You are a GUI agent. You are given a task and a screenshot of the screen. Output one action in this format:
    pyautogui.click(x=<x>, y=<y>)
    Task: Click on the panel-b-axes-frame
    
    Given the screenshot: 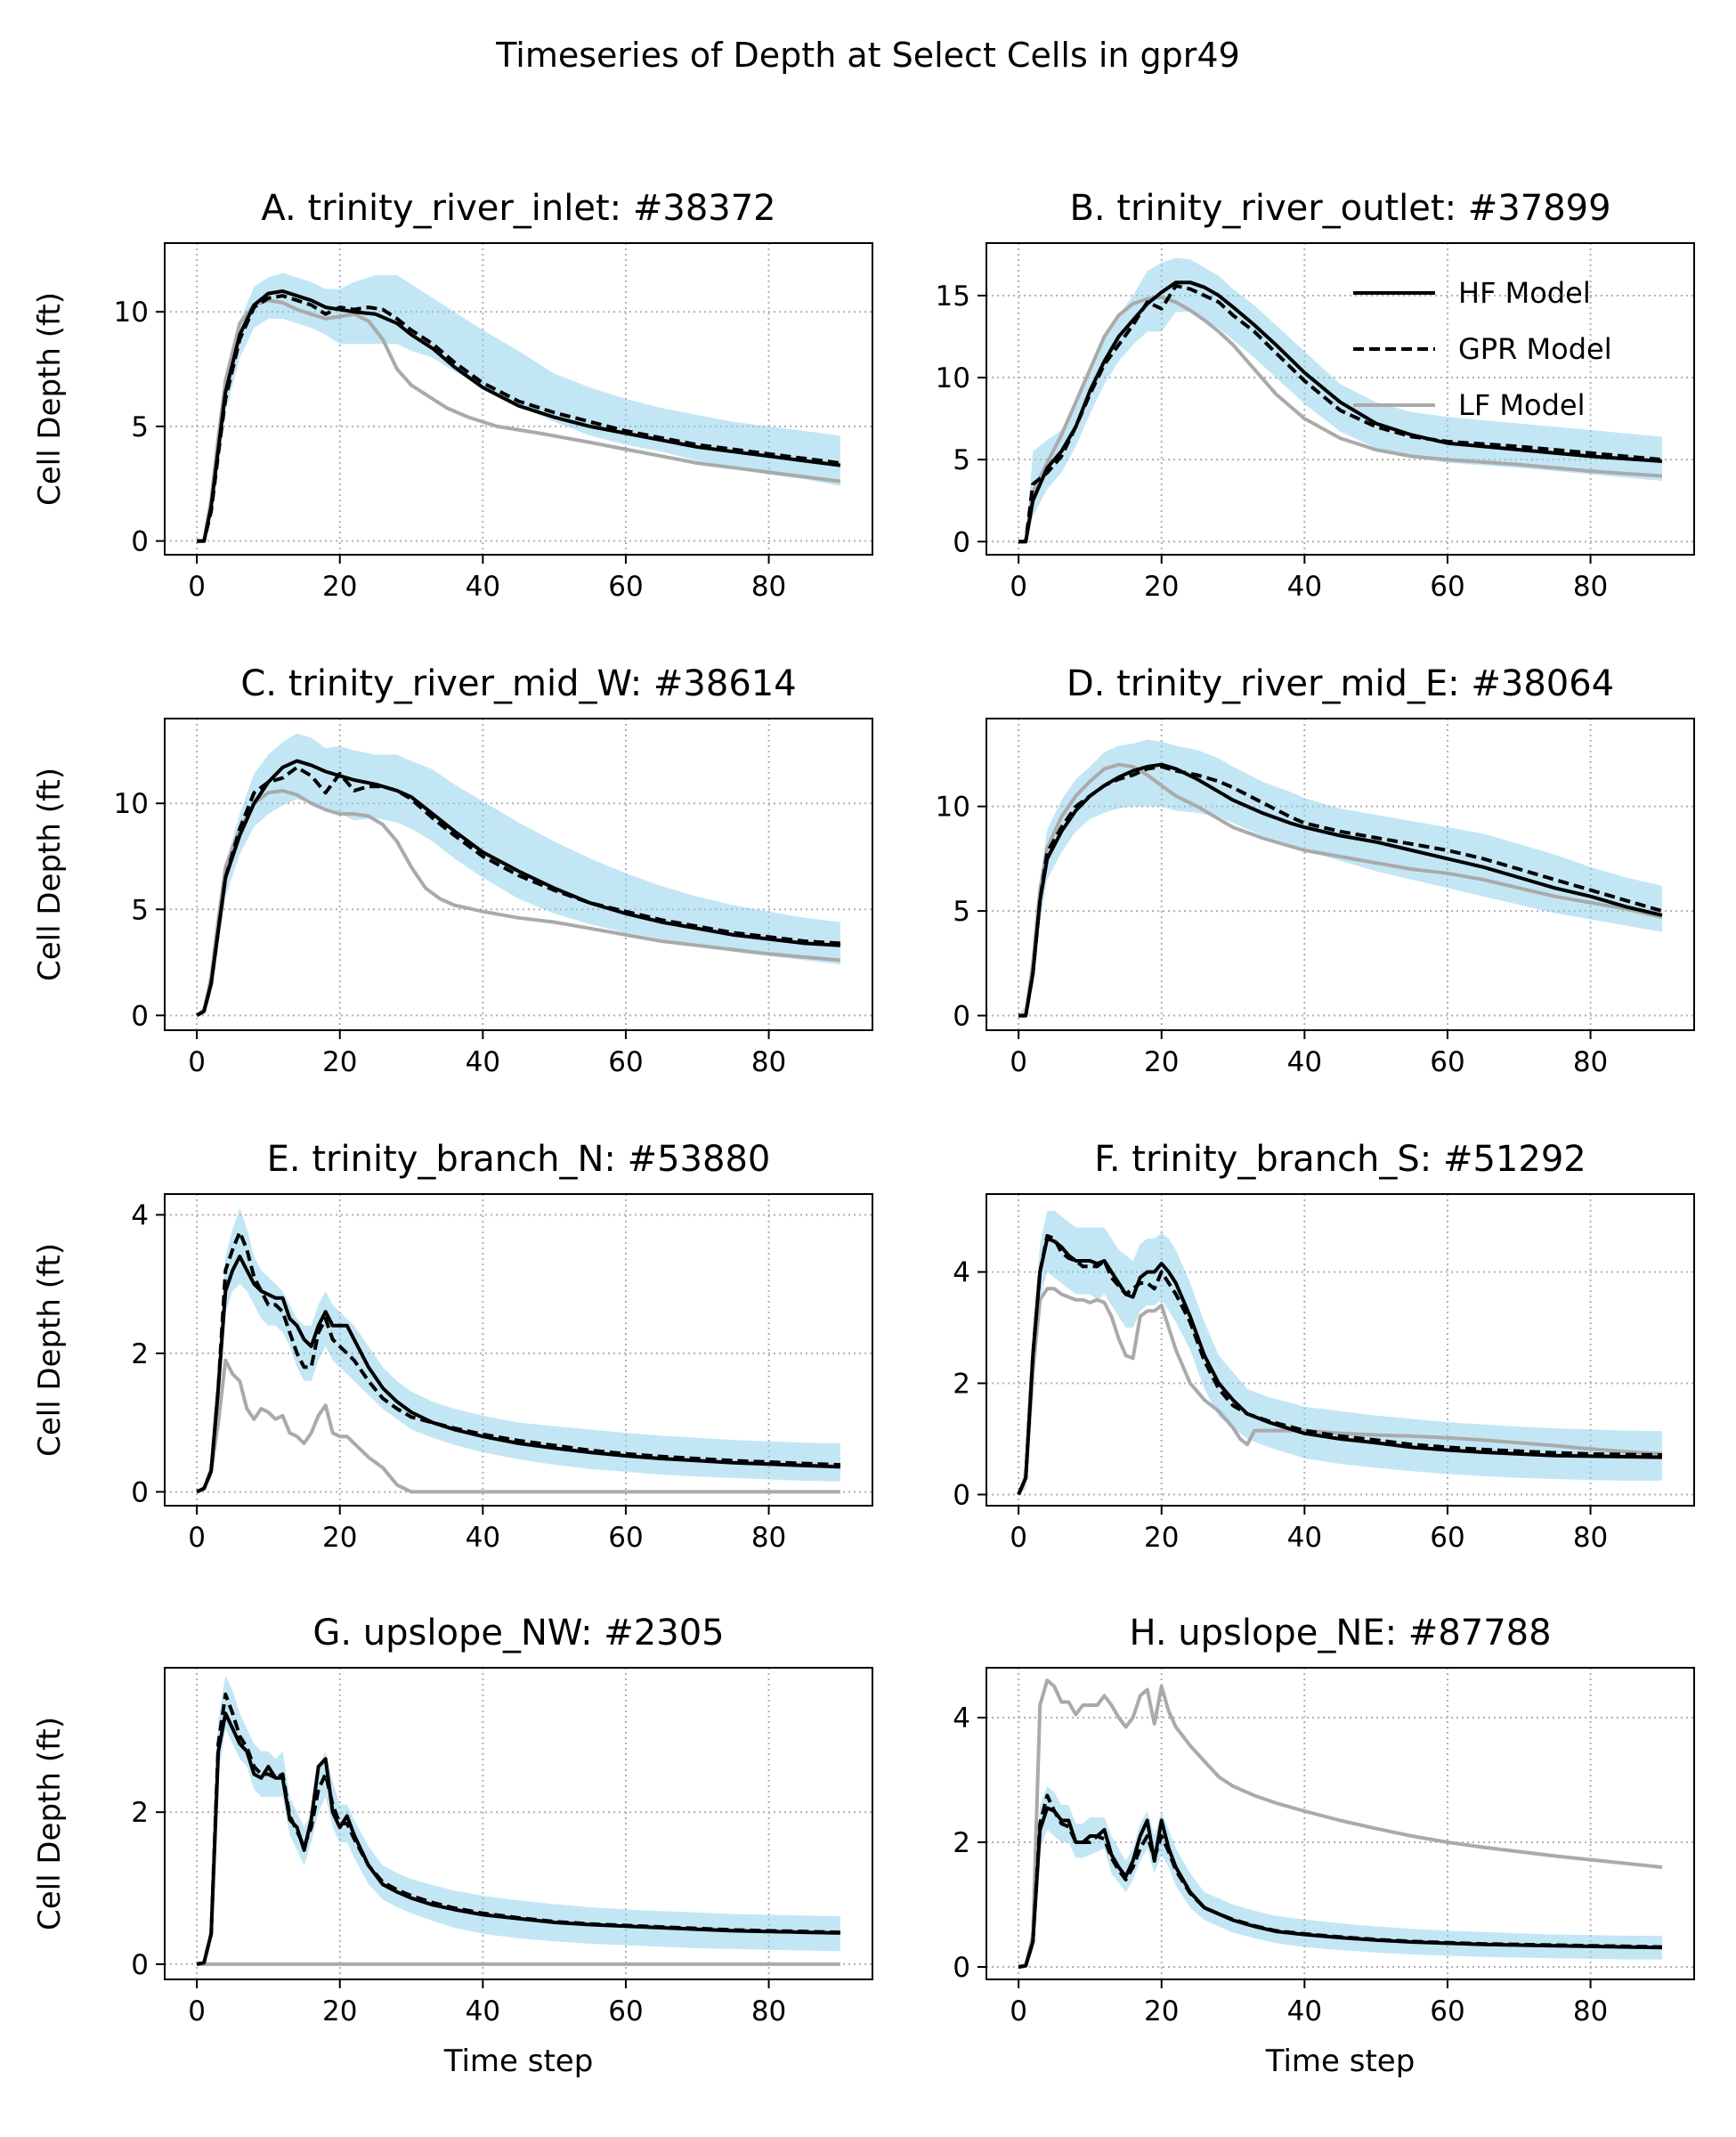 What is the action you would take?
    pyautogui.click(x=1340, y=399)
    